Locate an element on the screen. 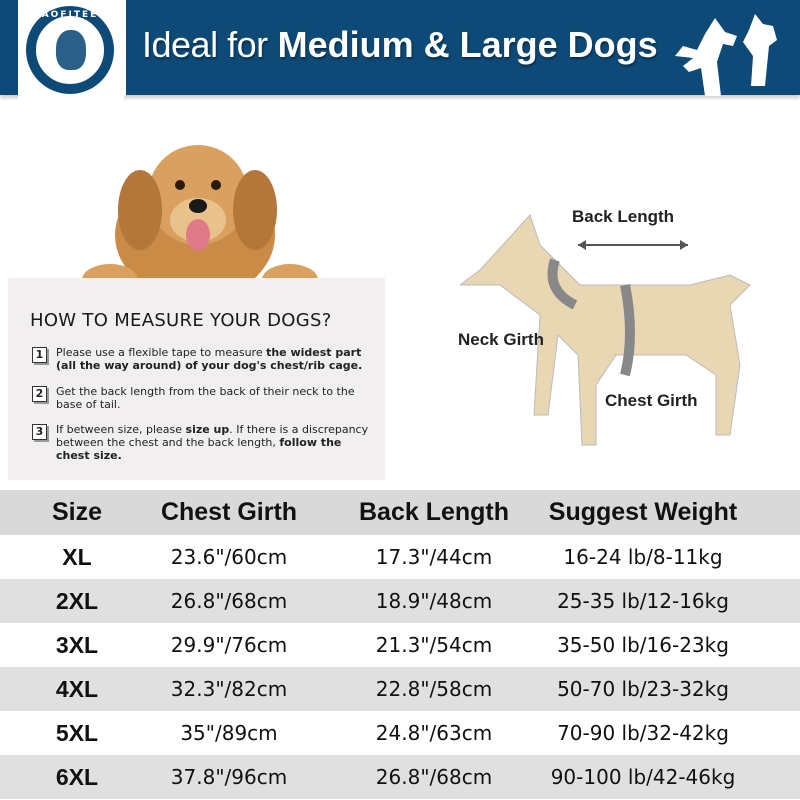  chest-girth-label: Chest Girth is located at coordinates (651, 400).